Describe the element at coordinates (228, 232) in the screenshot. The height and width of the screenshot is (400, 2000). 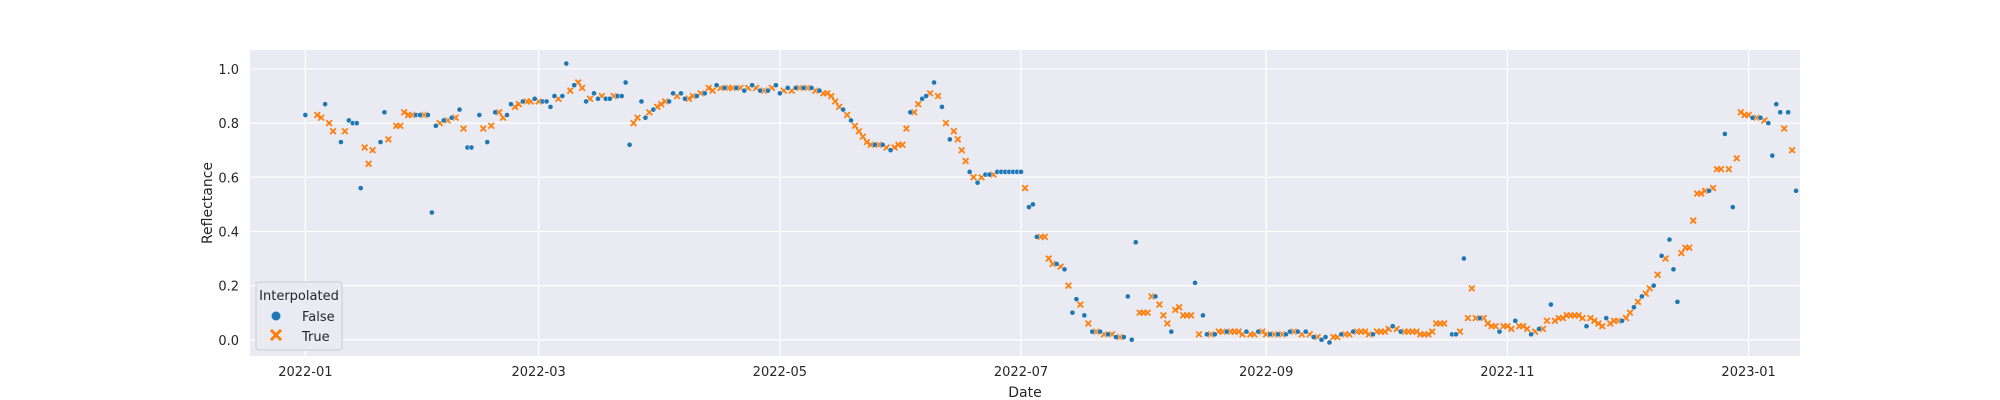
I see `y-tick-label: 0.4` at that location.